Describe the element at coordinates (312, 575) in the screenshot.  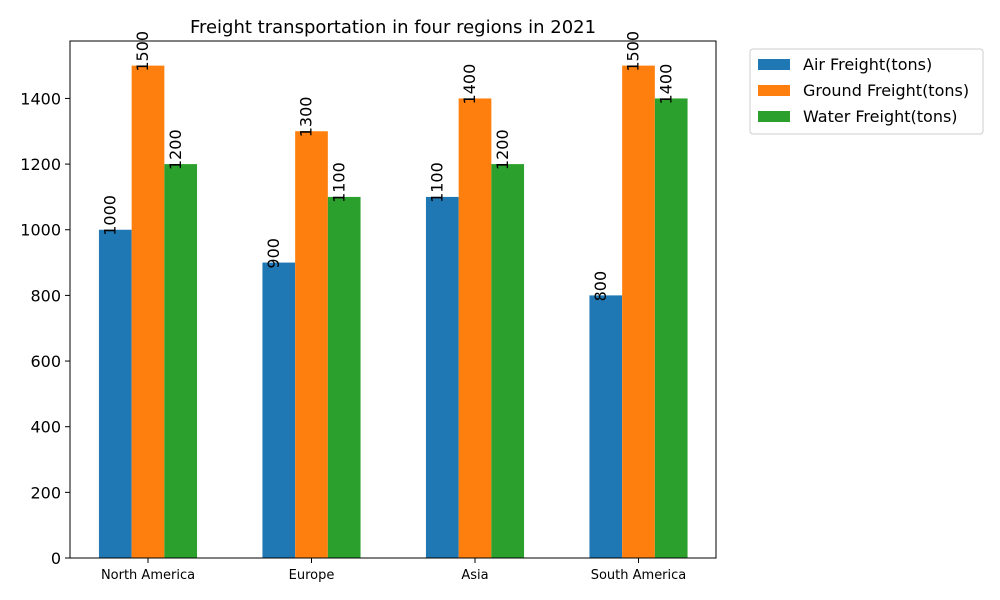
I see `x-tick-label: Europe` at that location.